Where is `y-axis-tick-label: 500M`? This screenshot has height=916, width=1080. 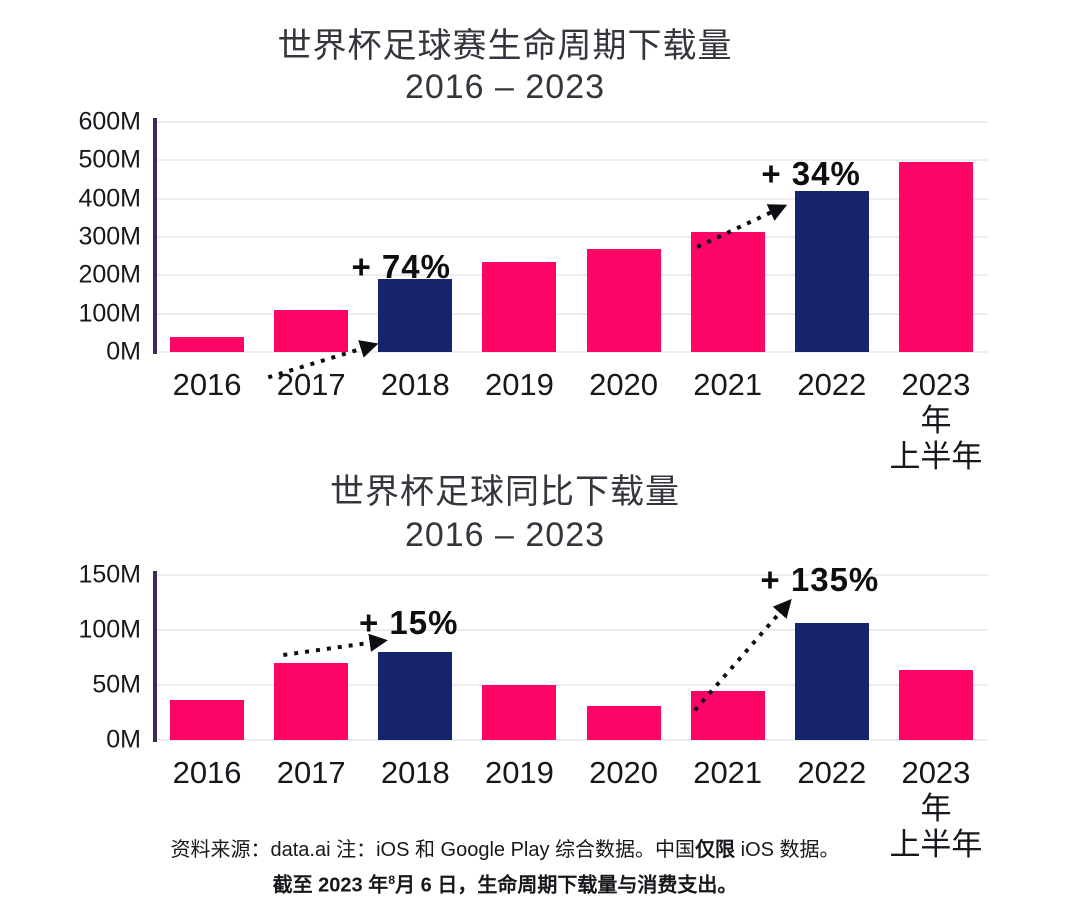 y-axis-tick-label: 500M is located at coordinates (109, 159).